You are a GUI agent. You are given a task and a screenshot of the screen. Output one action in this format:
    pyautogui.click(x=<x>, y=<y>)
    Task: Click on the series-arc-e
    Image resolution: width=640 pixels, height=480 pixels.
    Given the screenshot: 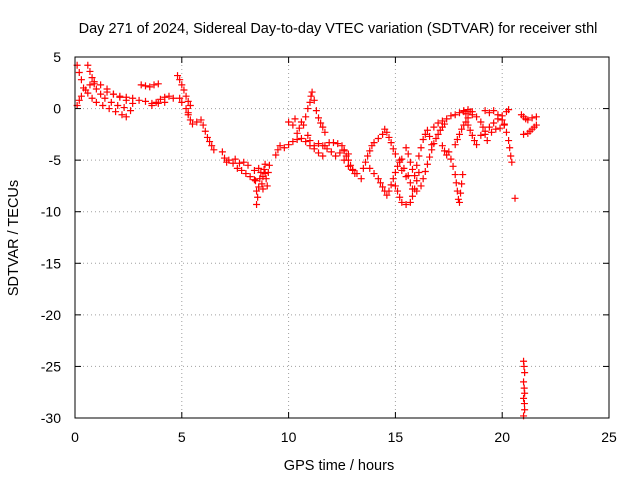 What is the action you would take?
    pyautogui.click(x=157, y=94)
    